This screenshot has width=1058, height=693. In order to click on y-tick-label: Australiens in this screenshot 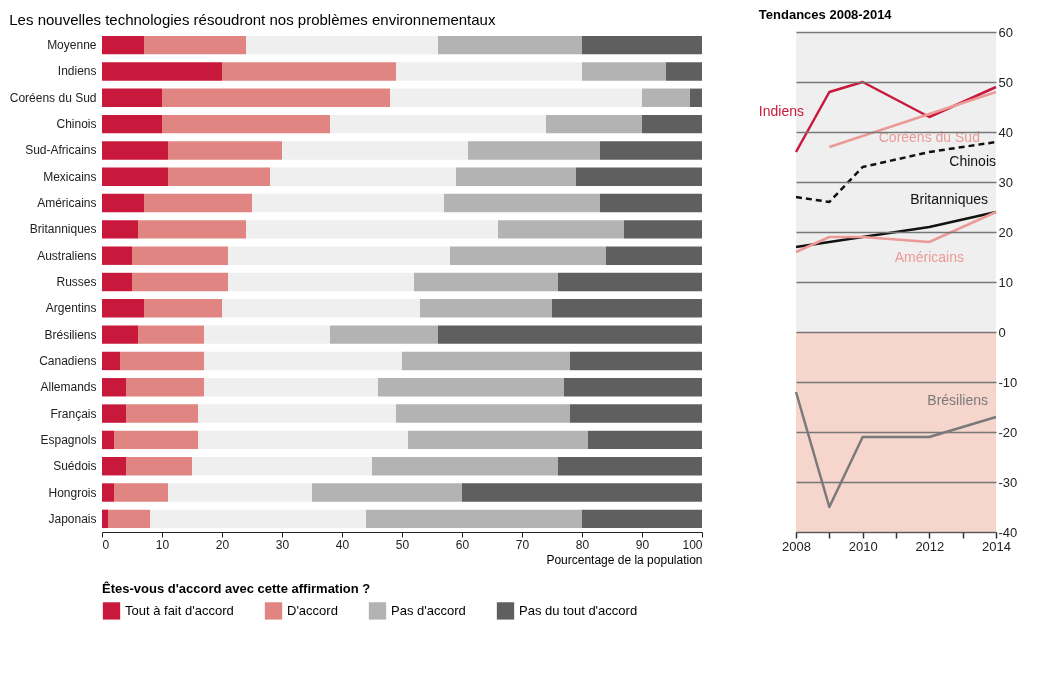, I will do `click(67, 255)`.